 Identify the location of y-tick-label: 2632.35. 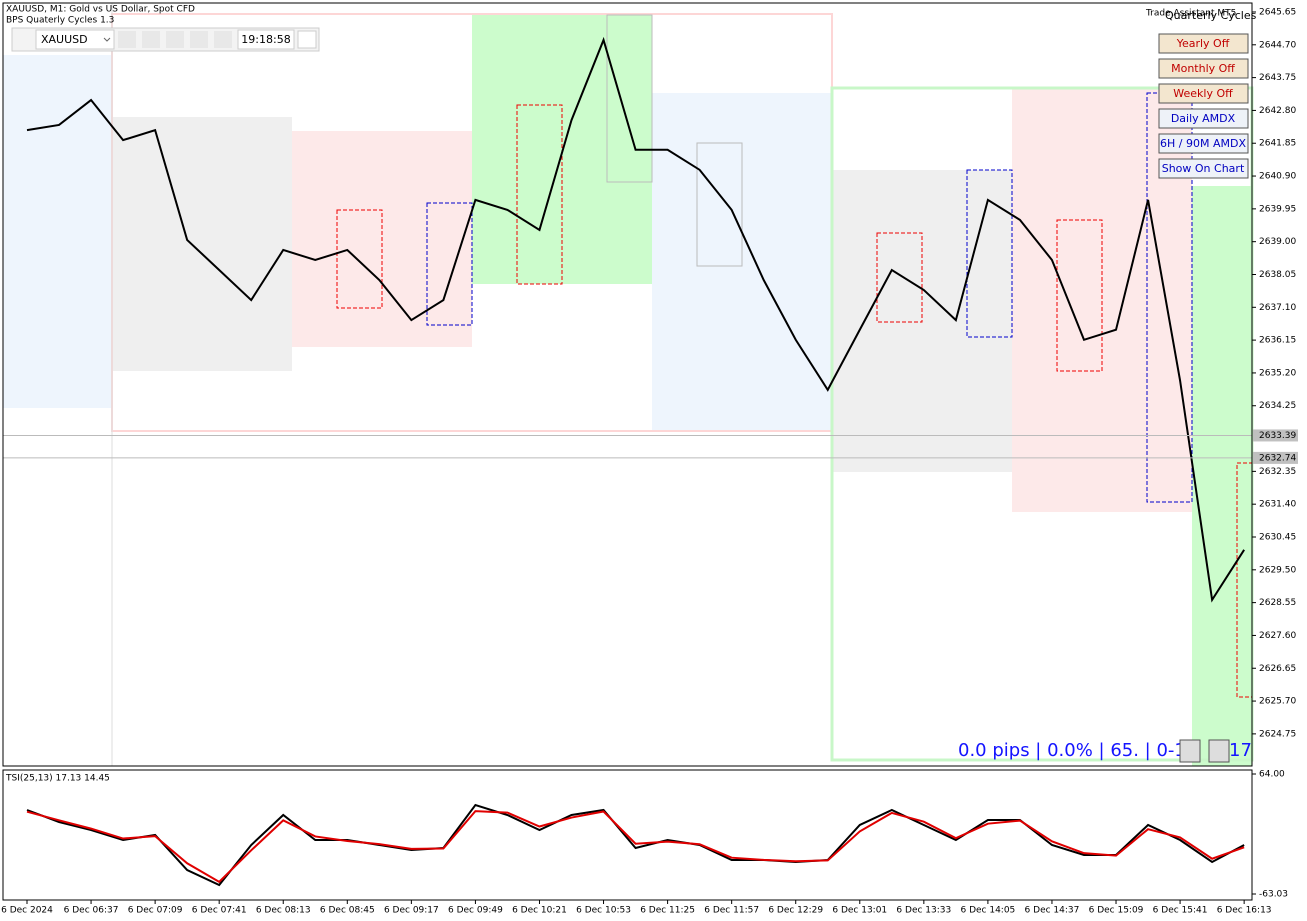
(1277, 472).